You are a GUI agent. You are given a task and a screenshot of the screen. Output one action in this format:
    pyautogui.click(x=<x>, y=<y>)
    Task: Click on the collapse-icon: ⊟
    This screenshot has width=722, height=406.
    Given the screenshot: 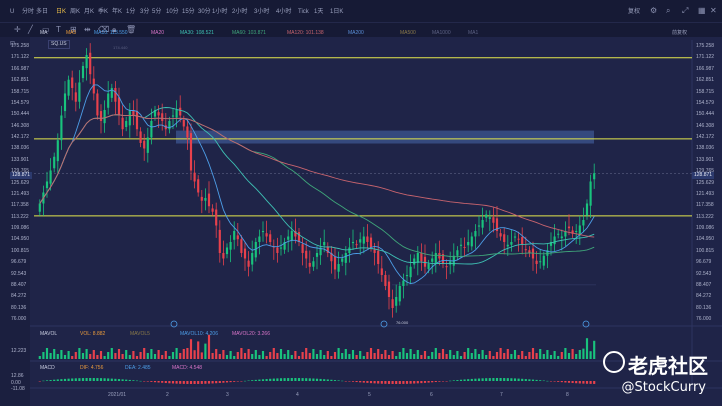 What is the action you would take?
    pyautogui.click(x=13, y=44)
    